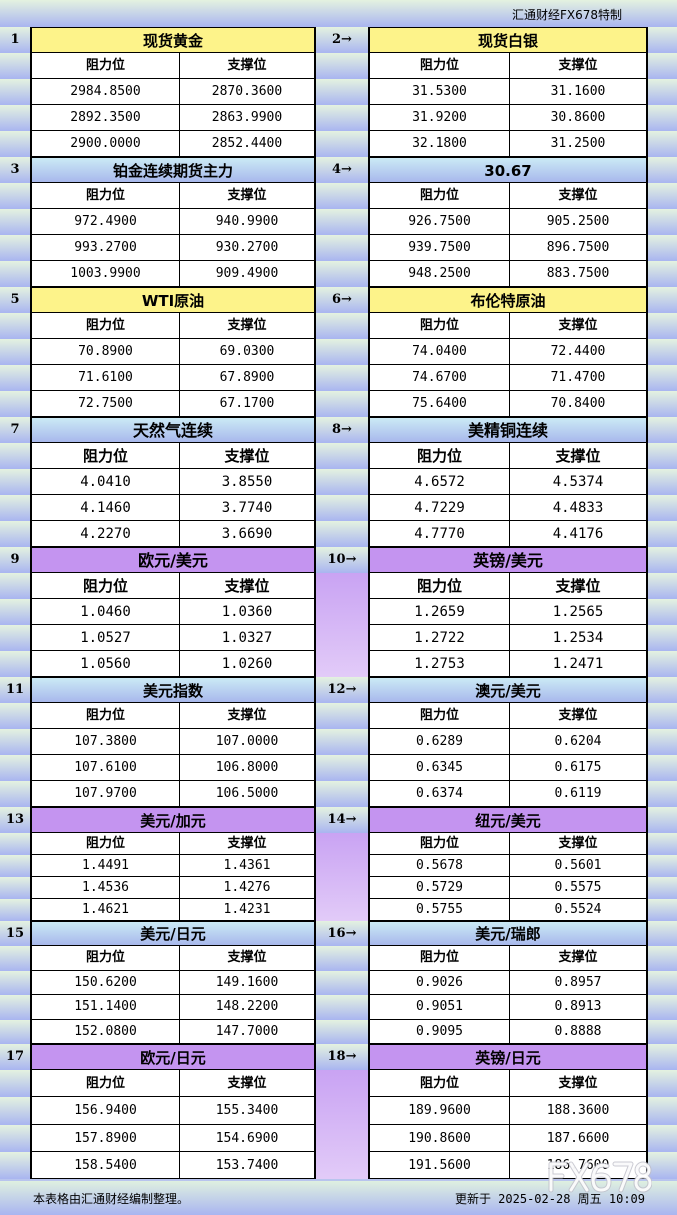 This screenshot has width=677, height=1215. What do you see at coordinates (440, 1111) in the screenshot?
I see `resistance-value: 189.9600` at bounding box center [440, 1111].